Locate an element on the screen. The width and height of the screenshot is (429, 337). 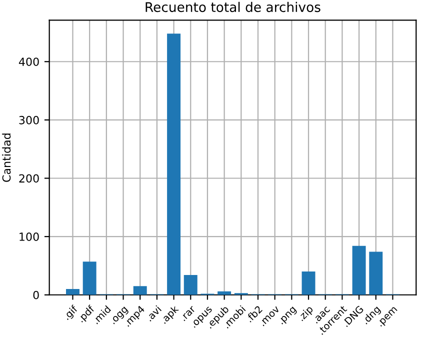
y-axis-title: Cantidad is located at coordinates (6, 158).